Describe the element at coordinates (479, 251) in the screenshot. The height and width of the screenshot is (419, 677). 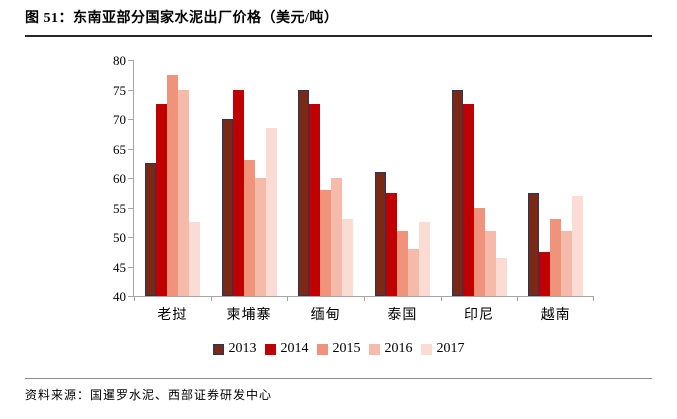
I see `bar-2015-印尼` at that location.